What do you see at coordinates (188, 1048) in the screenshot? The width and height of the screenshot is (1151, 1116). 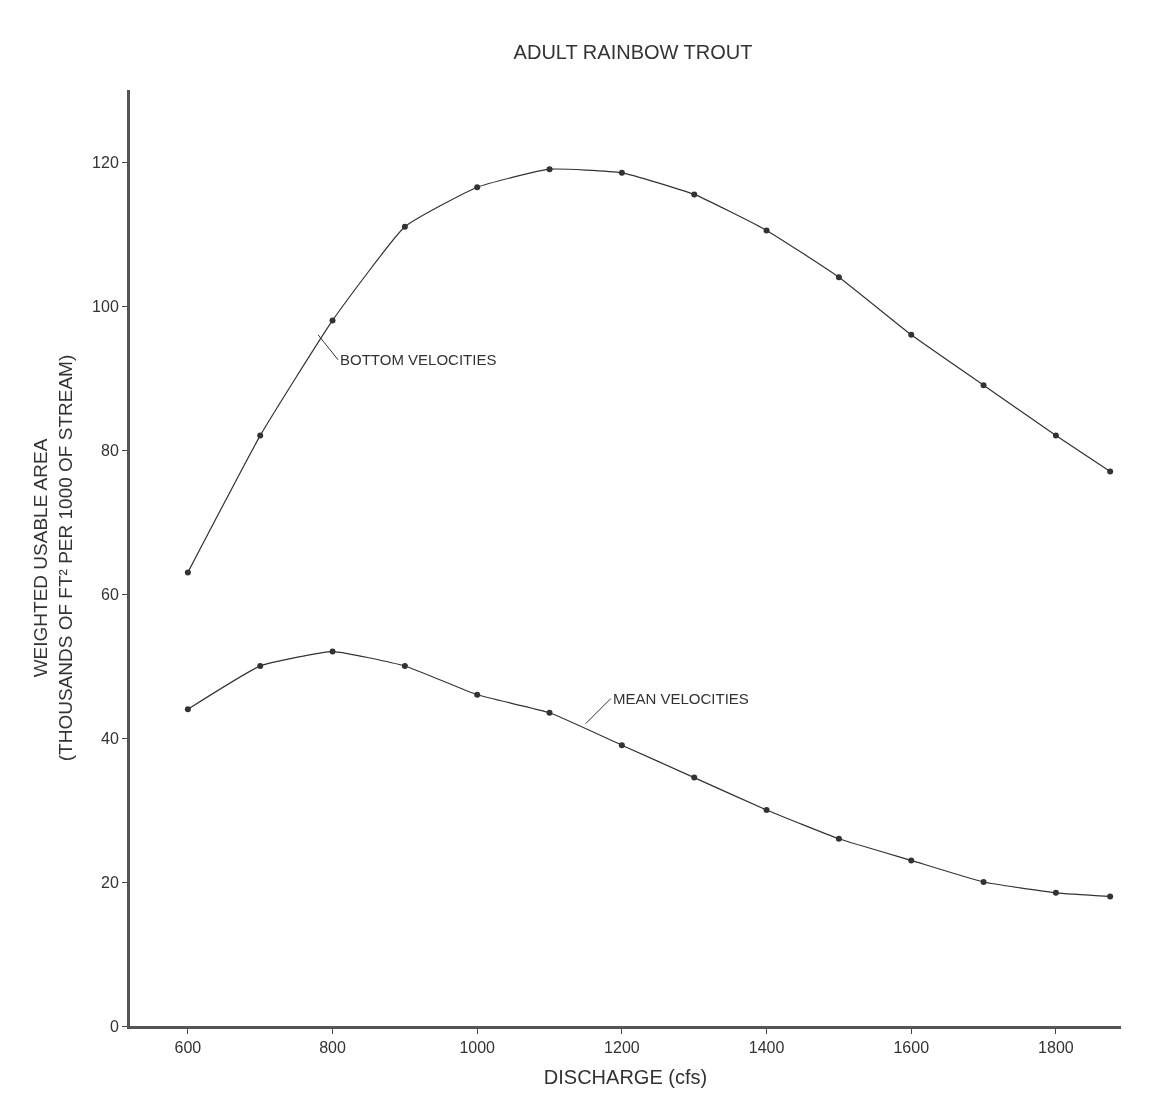 I see `x-tick-label: 600` at bounding box center [188, 1048].